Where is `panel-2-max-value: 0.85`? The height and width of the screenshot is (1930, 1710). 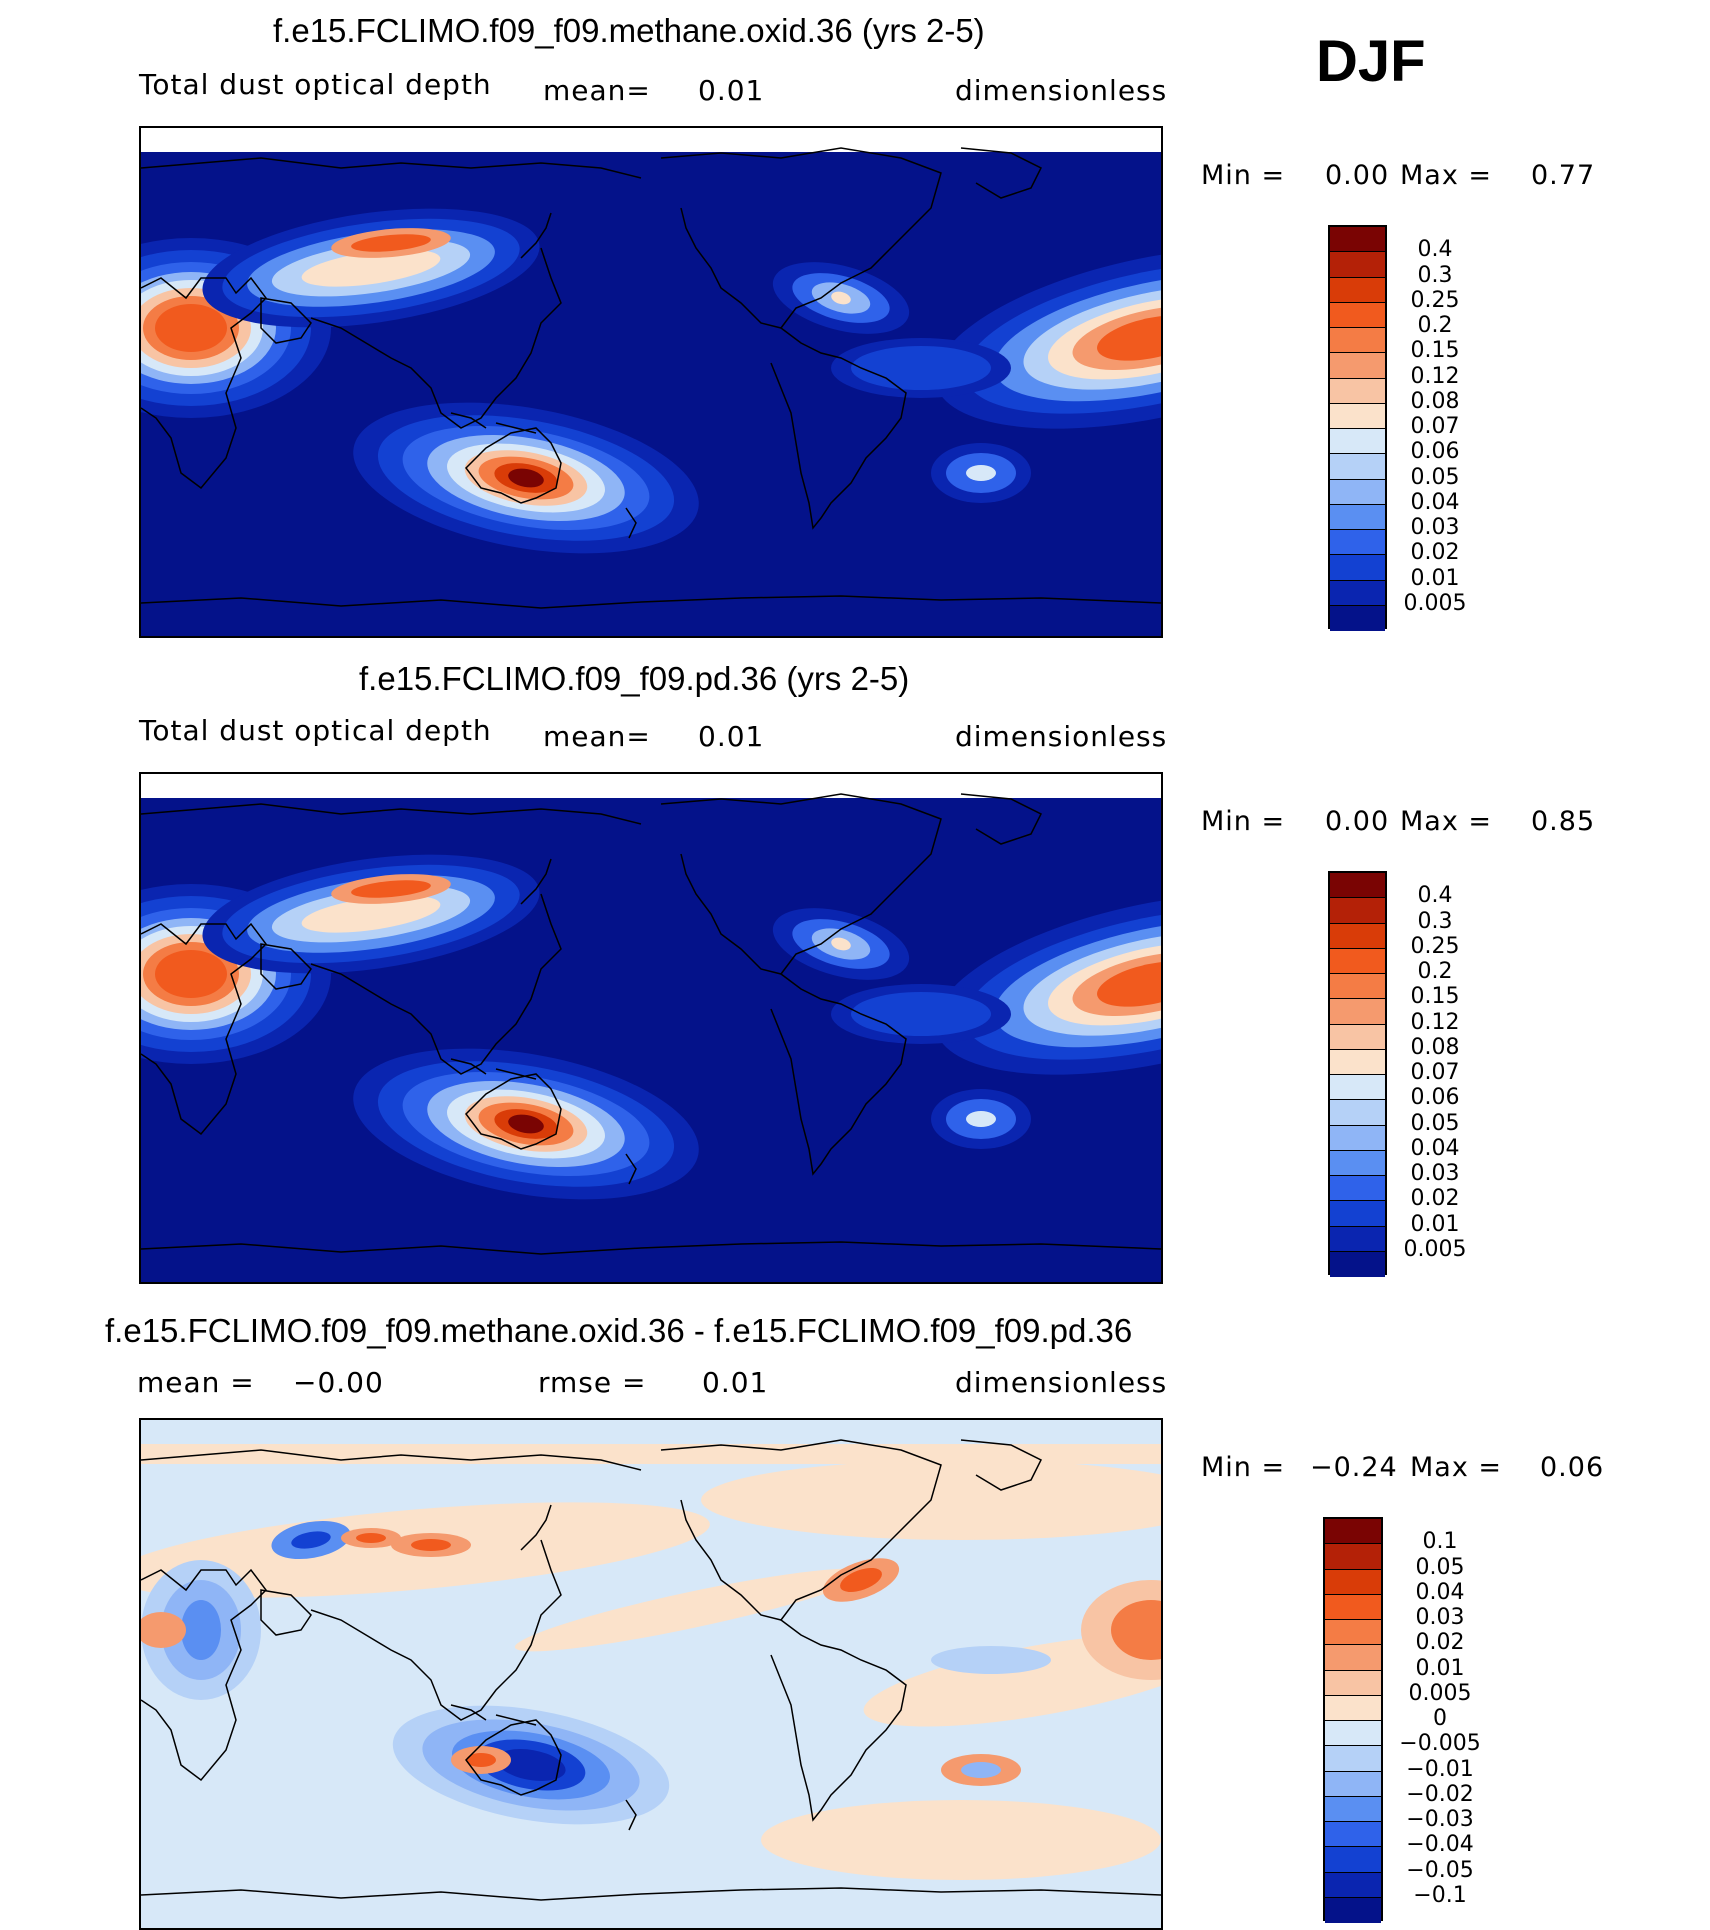
panel-2-max-value: 0.85 is located at coordinates (1563, 821).